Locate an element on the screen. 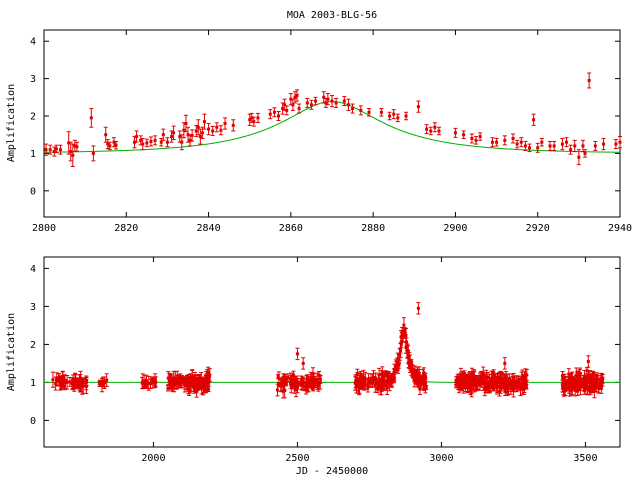 The width and height of the screenshot is (640, 480). bottom-y-axis-label: Amplification is located at coordinates (11, 352).